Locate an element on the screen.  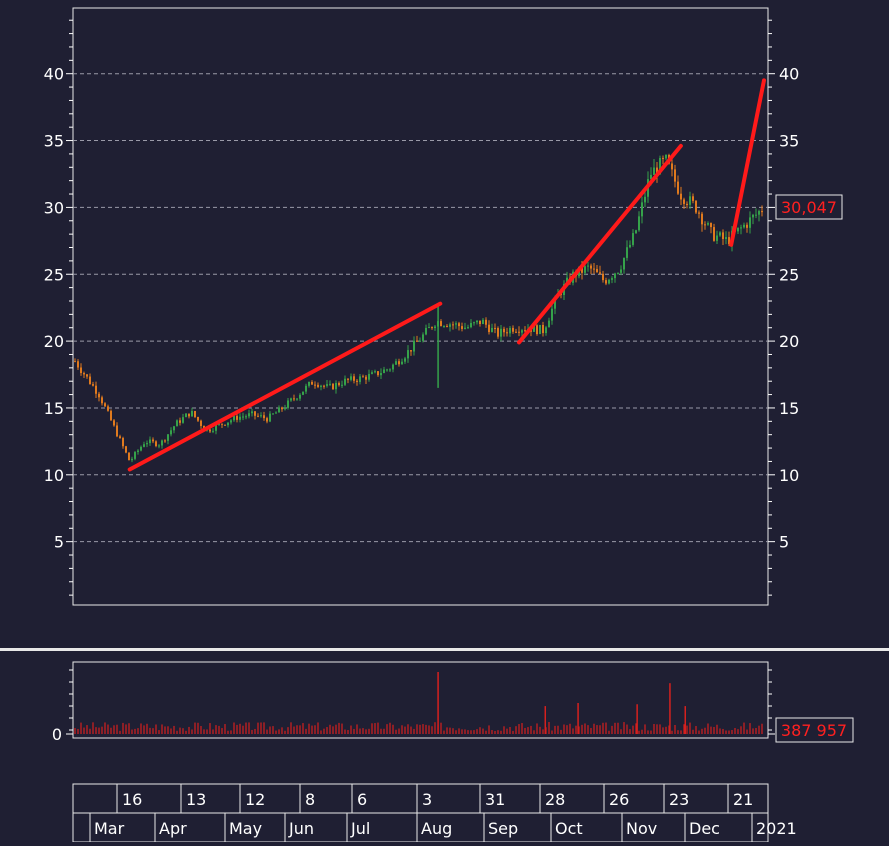
day-label: 8 is located at coordinates (310, 799).